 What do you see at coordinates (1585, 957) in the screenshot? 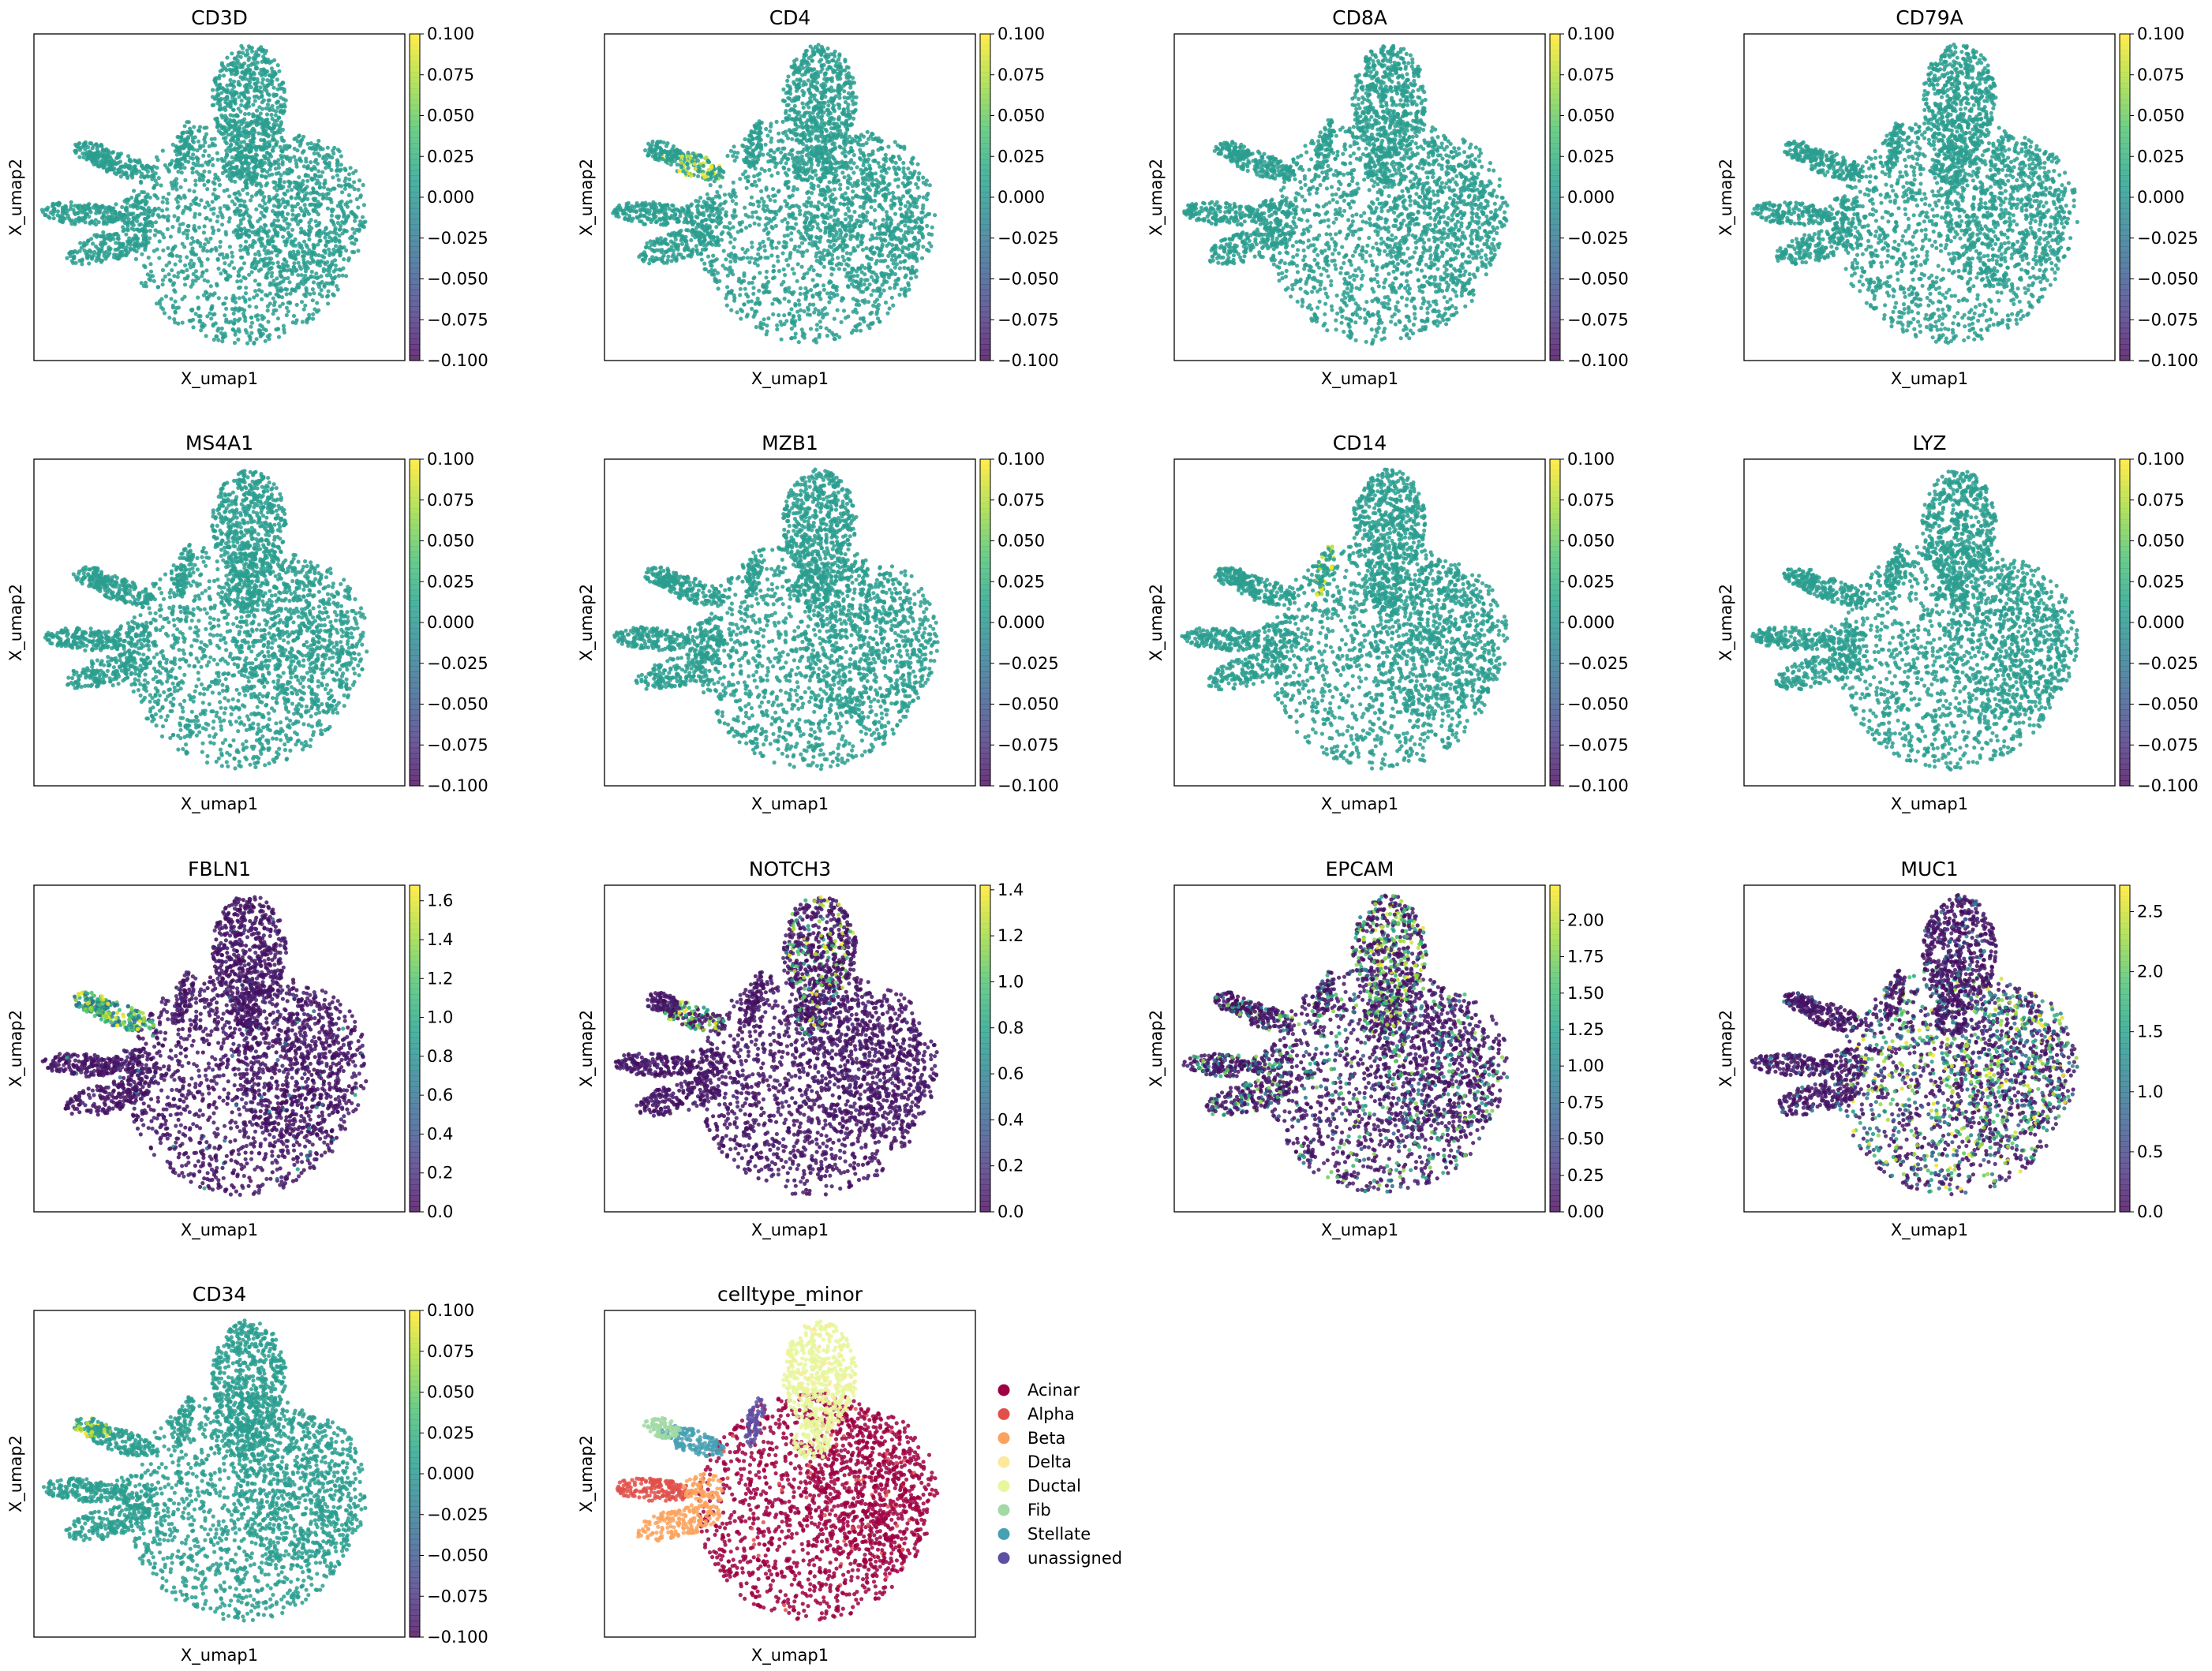
I see `colorbar-tick-label: 1.75` at bounding box center [1585, 957].